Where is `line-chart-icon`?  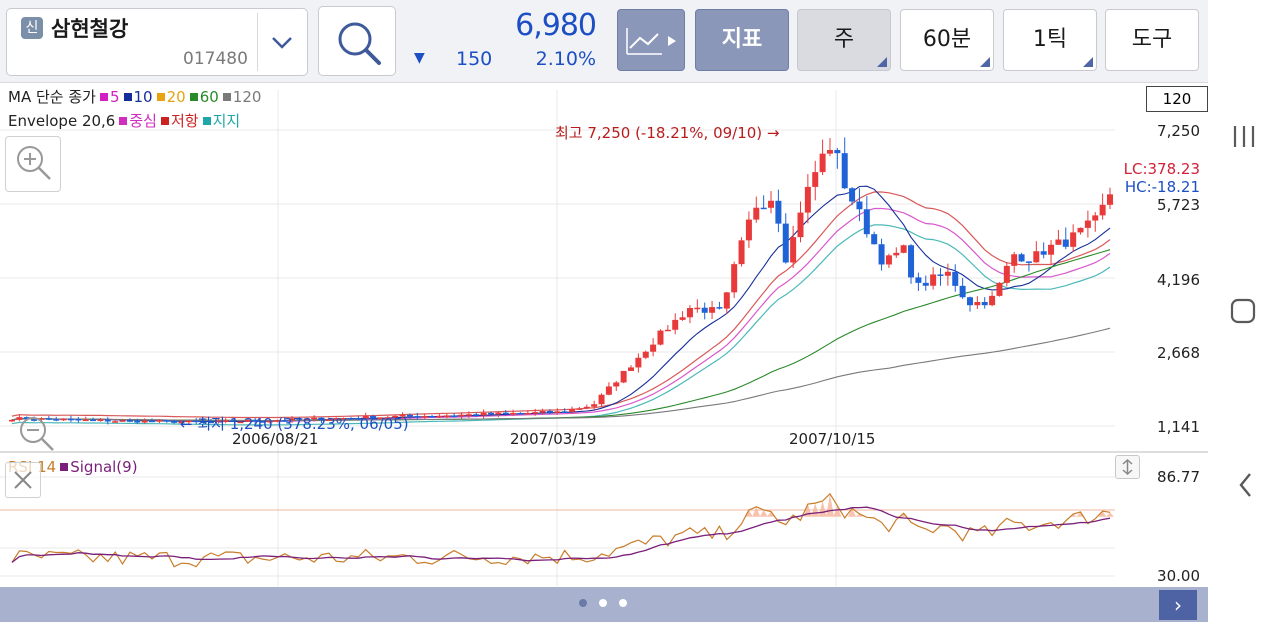 line-chart-icon is located at coordinates (651, 41).